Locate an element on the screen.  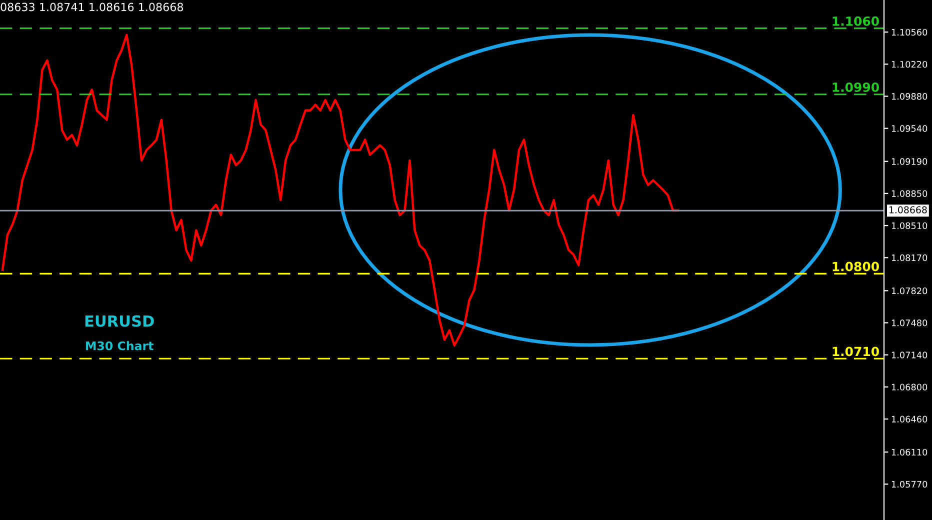
annotation: M30 Chart is located at coordinates (120, 345).